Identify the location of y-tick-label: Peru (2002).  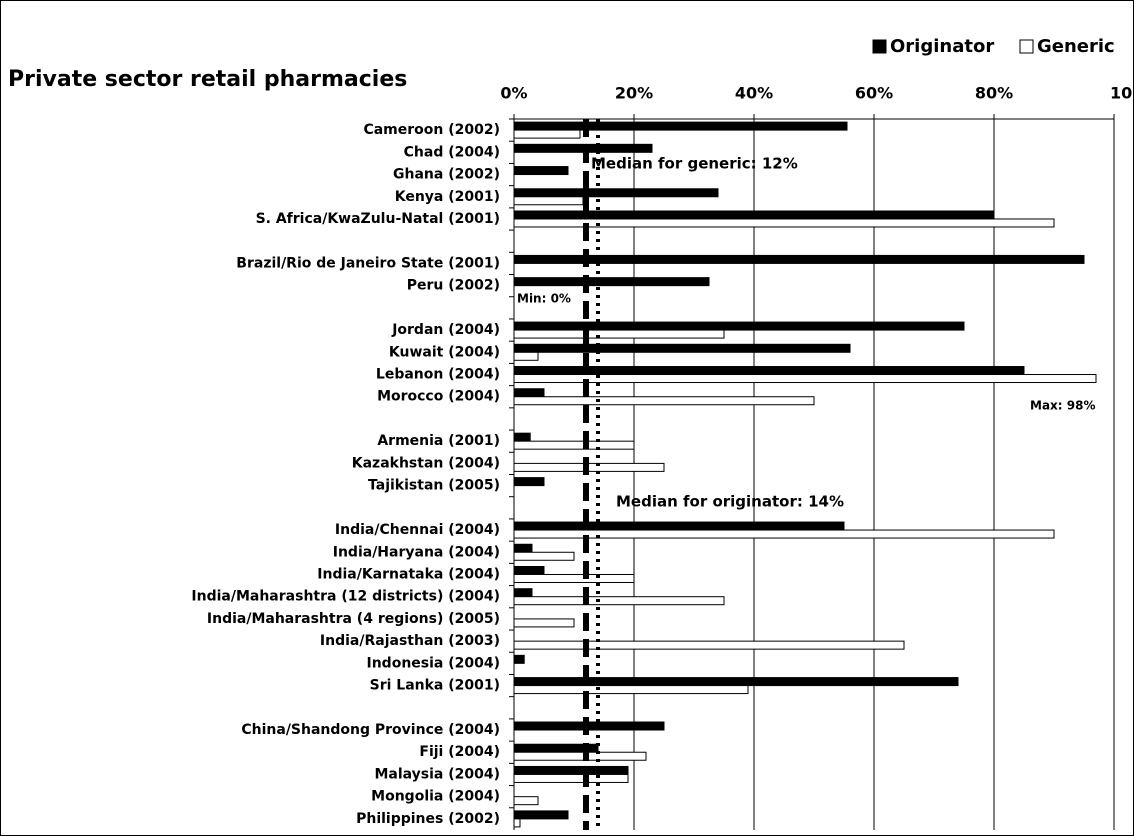
(453, 286).